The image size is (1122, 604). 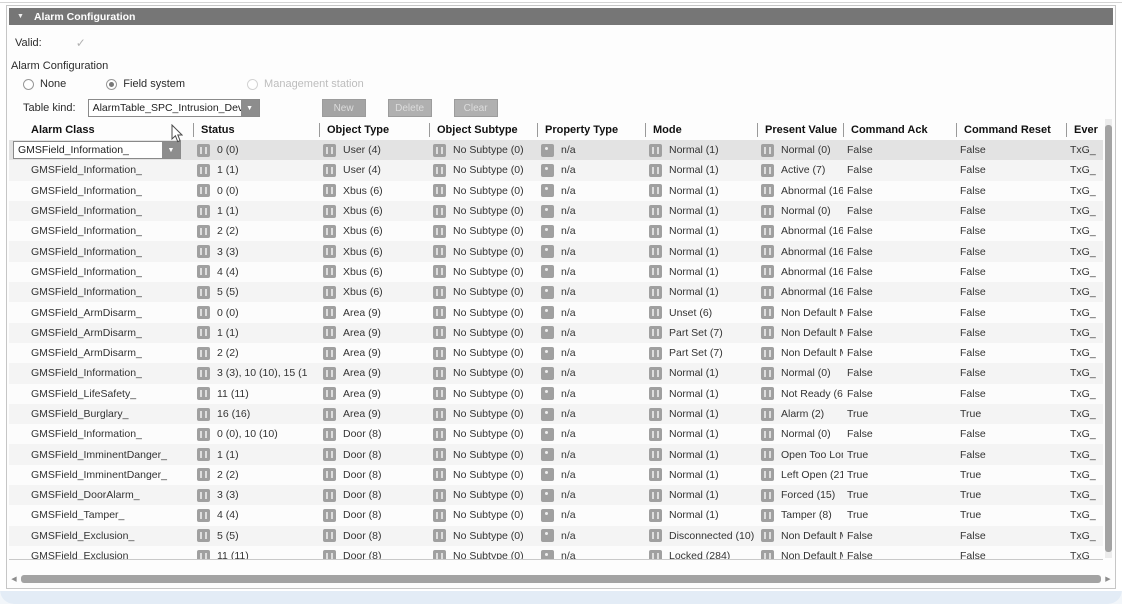 What do you see at coordinates (475, 108) in the screenshot?
I see `clear-button: Clear` at bounding box center [475, 108].